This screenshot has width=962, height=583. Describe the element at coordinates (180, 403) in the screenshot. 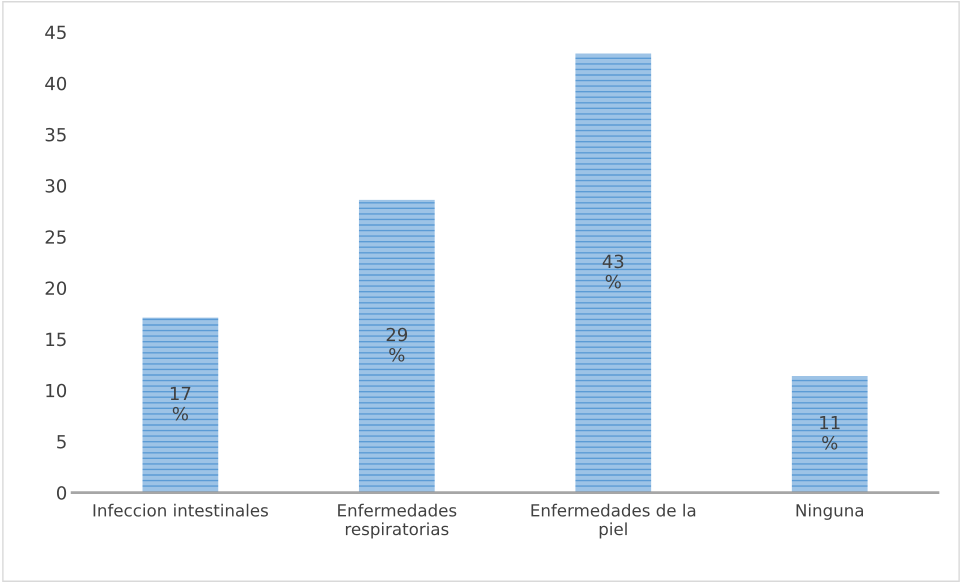

I see `data-label: 17 %` at that location.